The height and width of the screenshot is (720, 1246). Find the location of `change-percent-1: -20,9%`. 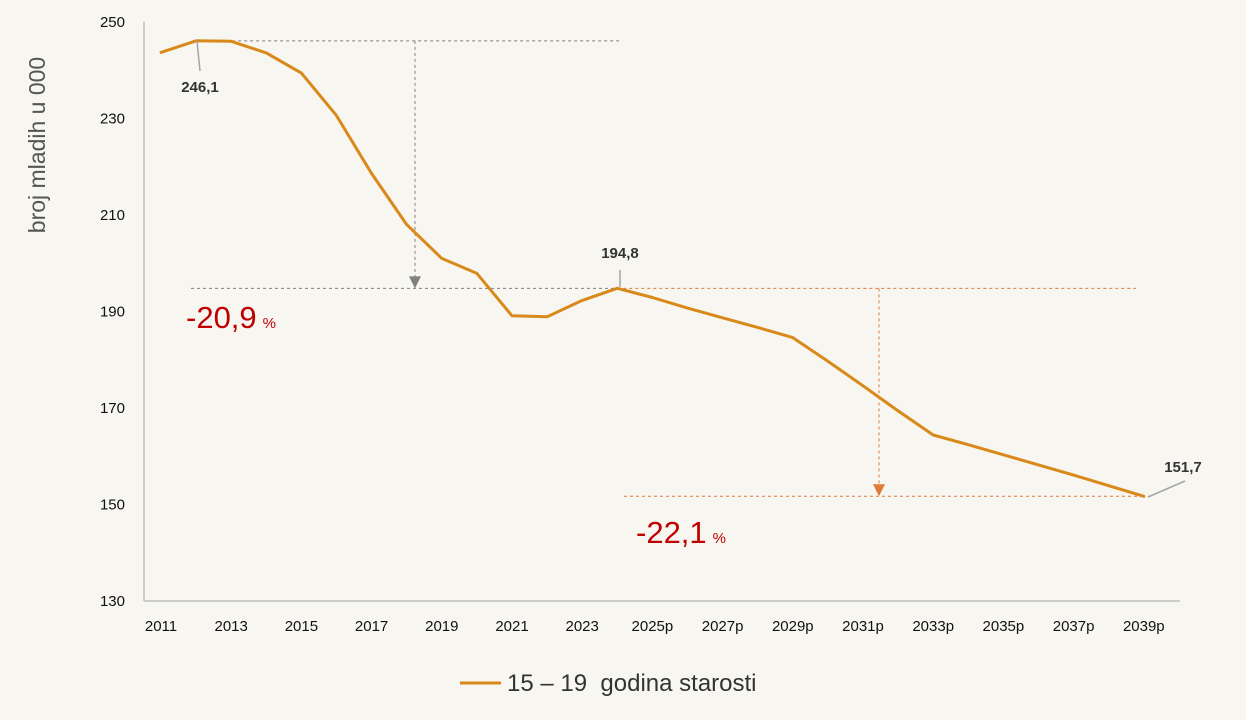

change-percent-1: -20,9% is located at coordinates (231, 317).